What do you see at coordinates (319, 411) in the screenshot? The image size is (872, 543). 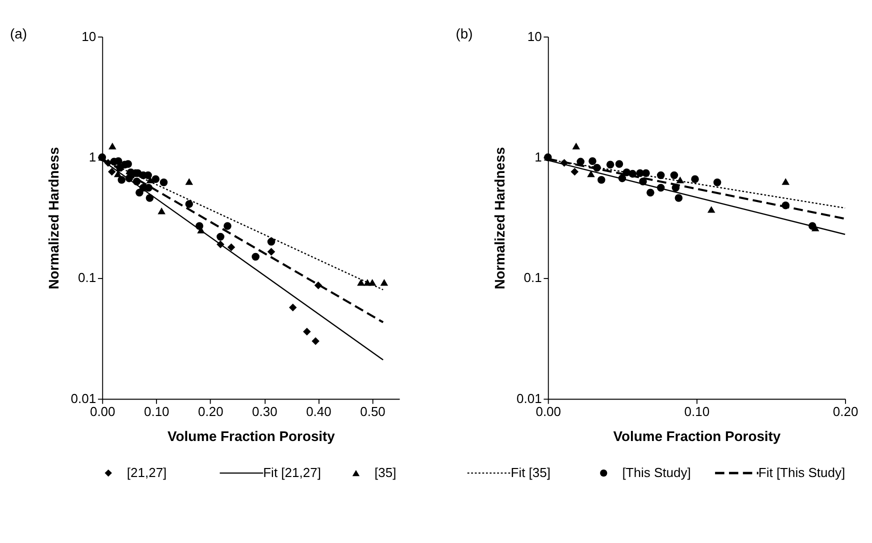 I see `x-tick-label: 0.40` at bounding box center [319, 411].